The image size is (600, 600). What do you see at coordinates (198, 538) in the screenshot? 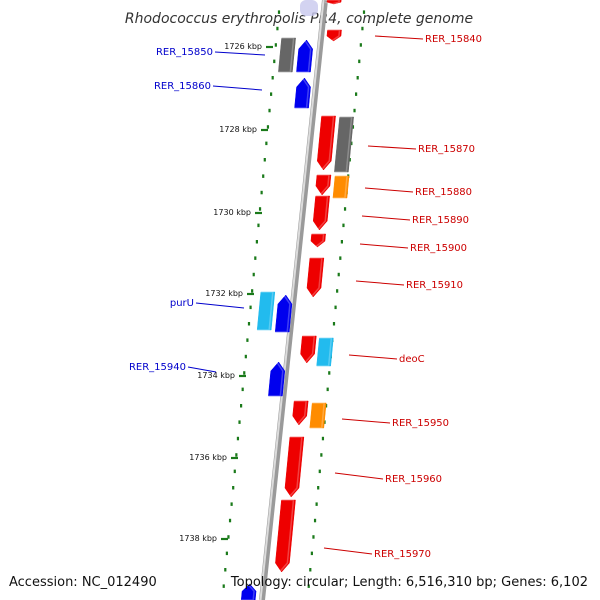
I see `kbp-label: 1738 kbp` at bounding box center [198, 538].